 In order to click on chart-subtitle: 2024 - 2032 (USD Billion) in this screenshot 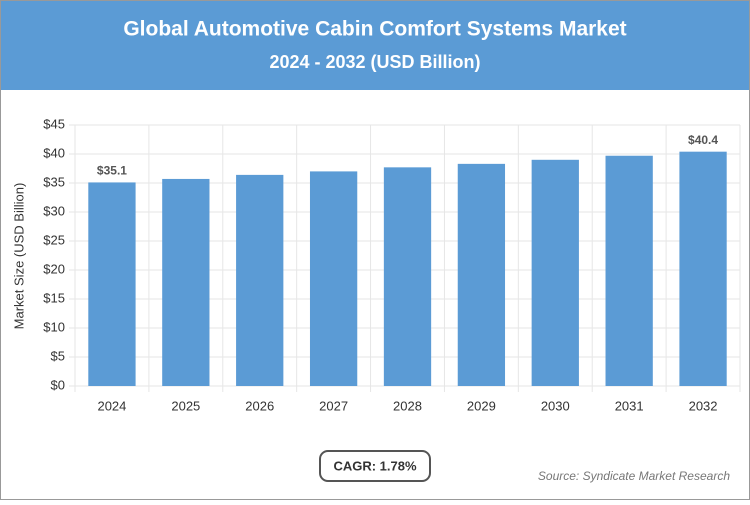, I will do `click(374, 62)`.